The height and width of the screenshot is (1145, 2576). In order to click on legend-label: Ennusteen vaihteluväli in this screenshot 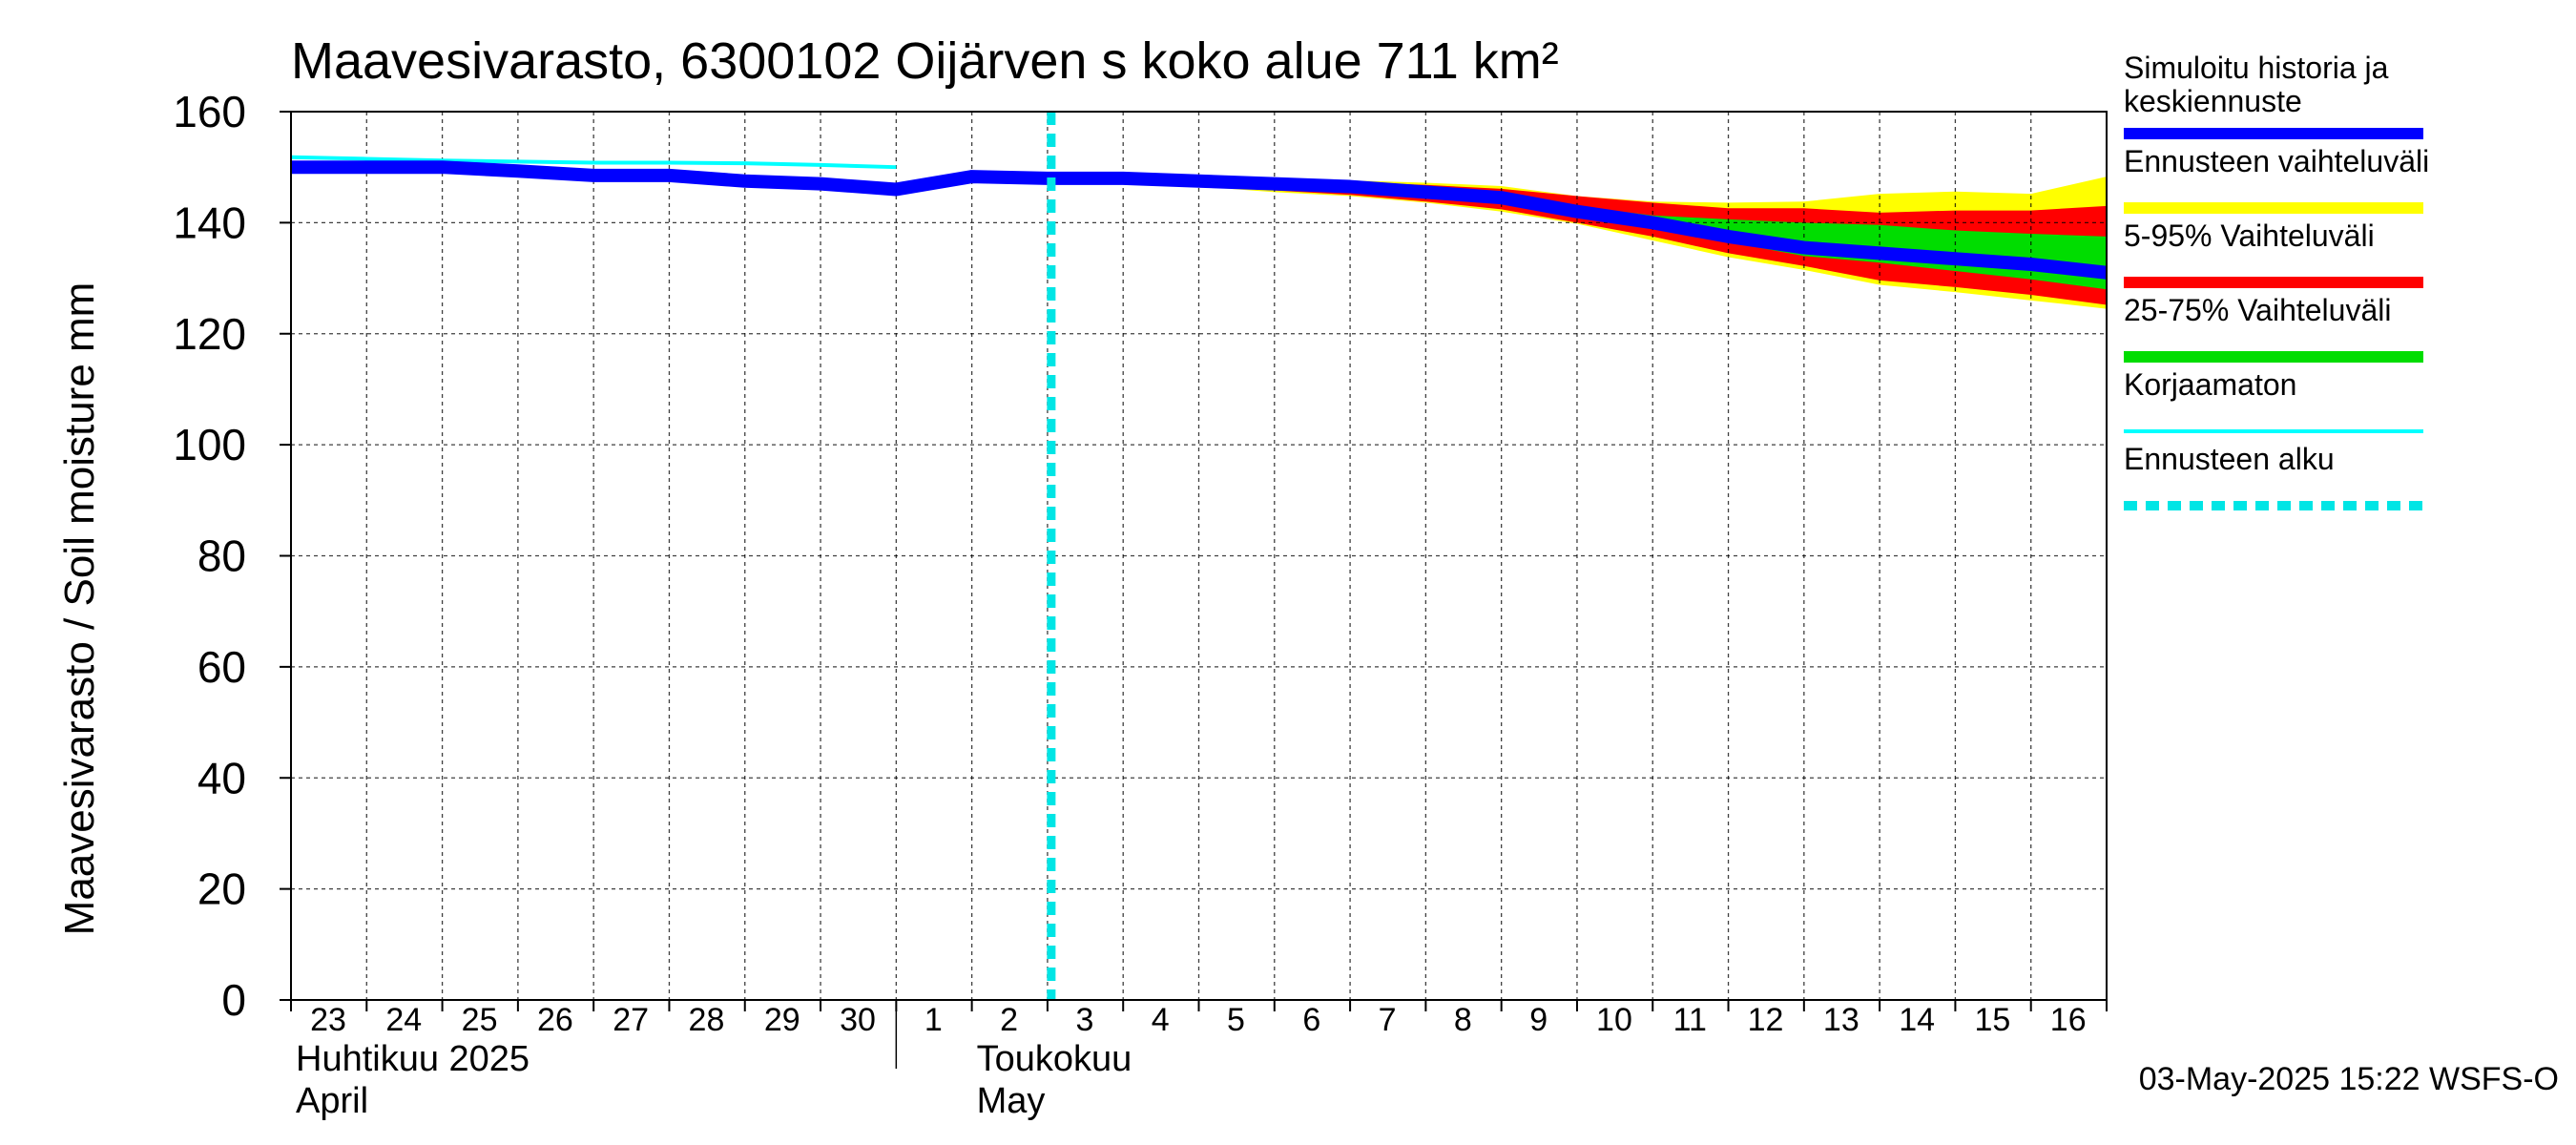, I will do `click(2276, 161)`.